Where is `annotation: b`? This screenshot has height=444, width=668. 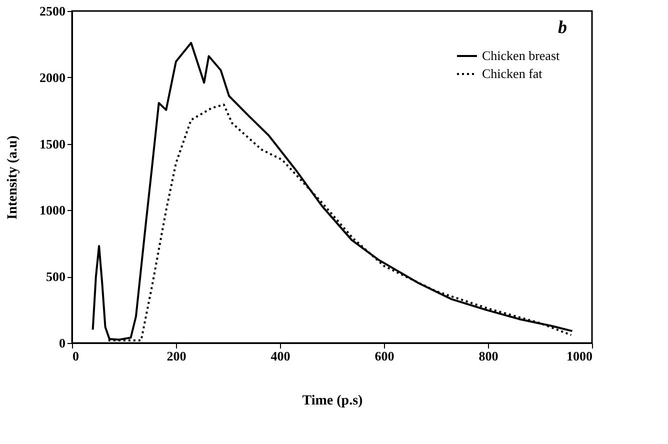 annotation: b is located at coordinates (562, 27).